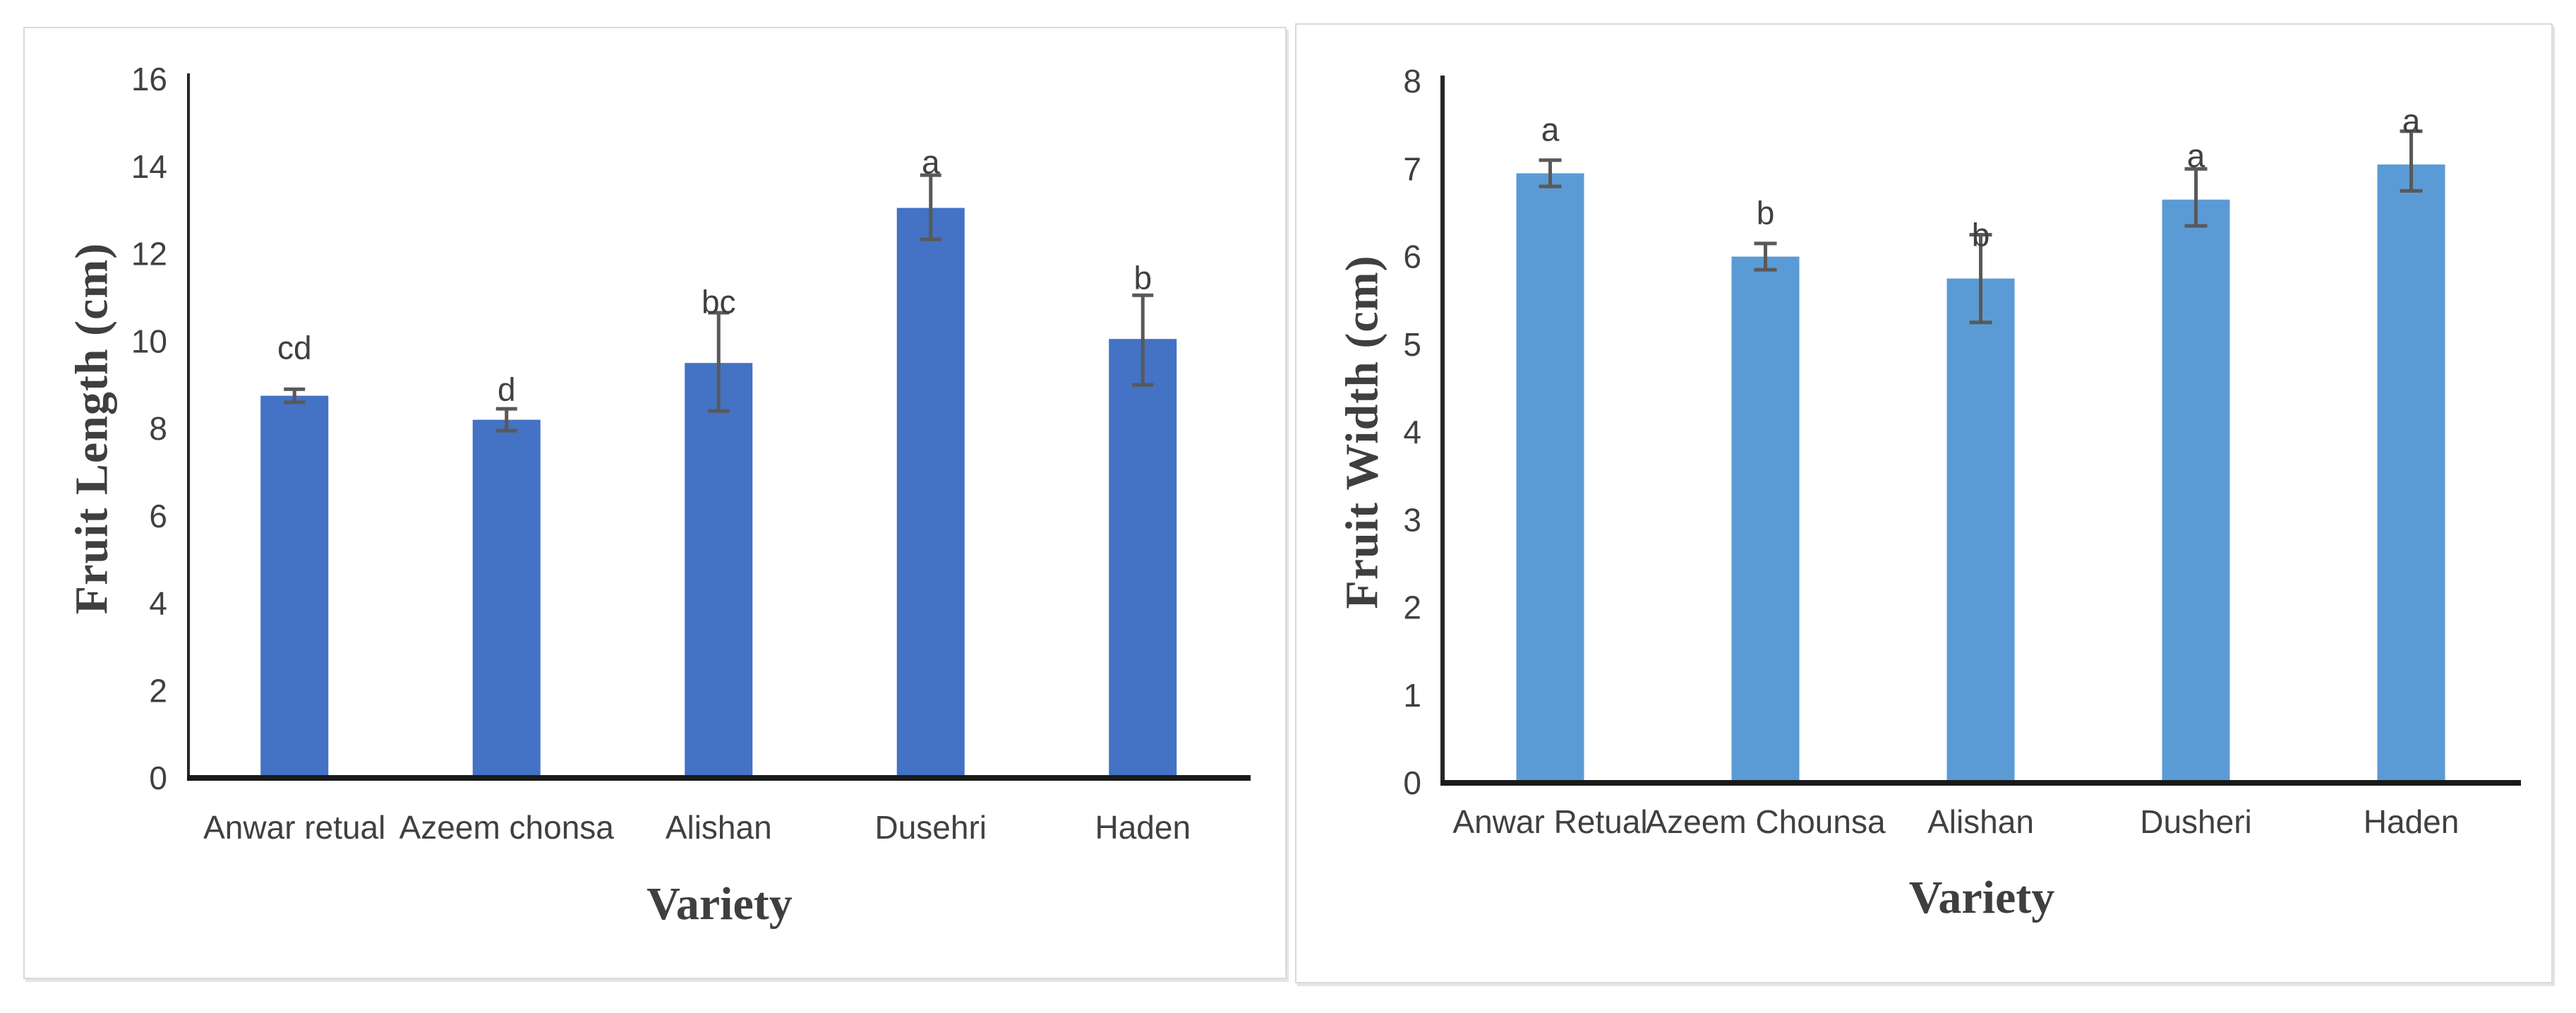 This screenshot has width=2576, height=1013. Describe the element at coordinates (1412, 168) in the screenshot. I see `y-tick-label: 7` at that location.